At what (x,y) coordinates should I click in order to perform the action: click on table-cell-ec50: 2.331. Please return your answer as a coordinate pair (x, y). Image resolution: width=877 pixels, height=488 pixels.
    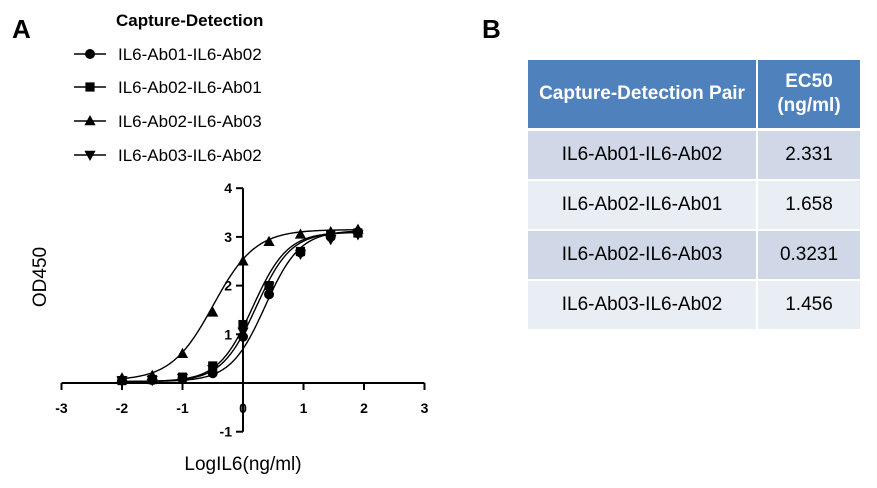
    Looking at the image, I should click on (808, 155).